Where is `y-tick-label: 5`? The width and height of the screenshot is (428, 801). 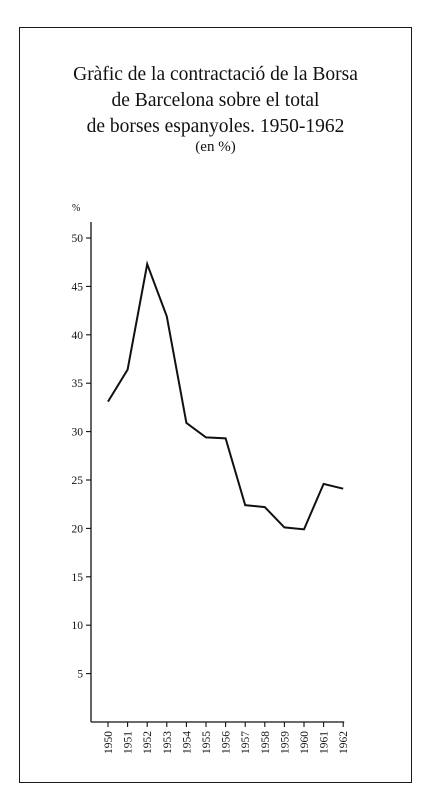 y-tick-label: 5 is located at coordinates (80, 675).